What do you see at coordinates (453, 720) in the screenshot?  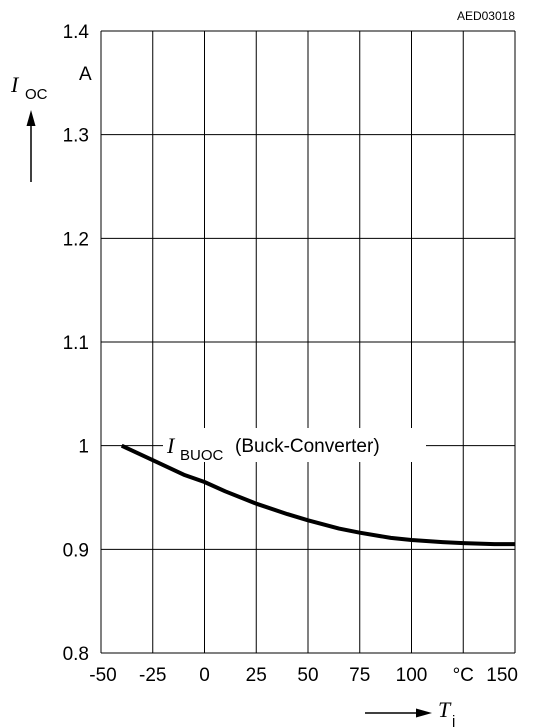 I see `x-axis-subscript: j` at bounding box center [453, 720].